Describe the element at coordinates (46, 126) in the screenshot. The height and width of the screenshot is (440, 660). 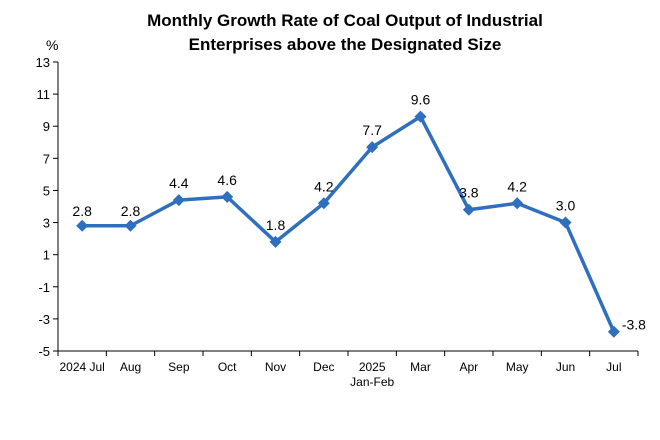
I see `y-tick-label: 9` at that location.